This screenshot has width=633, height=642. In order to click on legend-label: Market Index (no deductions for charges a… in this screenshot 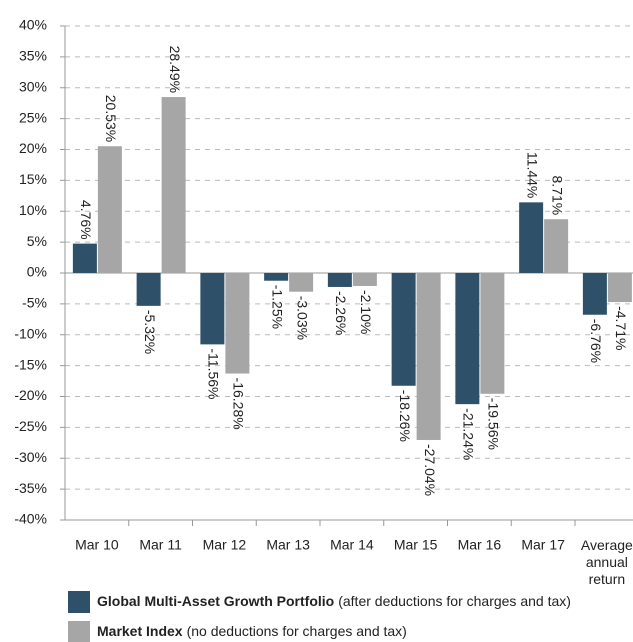, I will do `click(252, 631)`.